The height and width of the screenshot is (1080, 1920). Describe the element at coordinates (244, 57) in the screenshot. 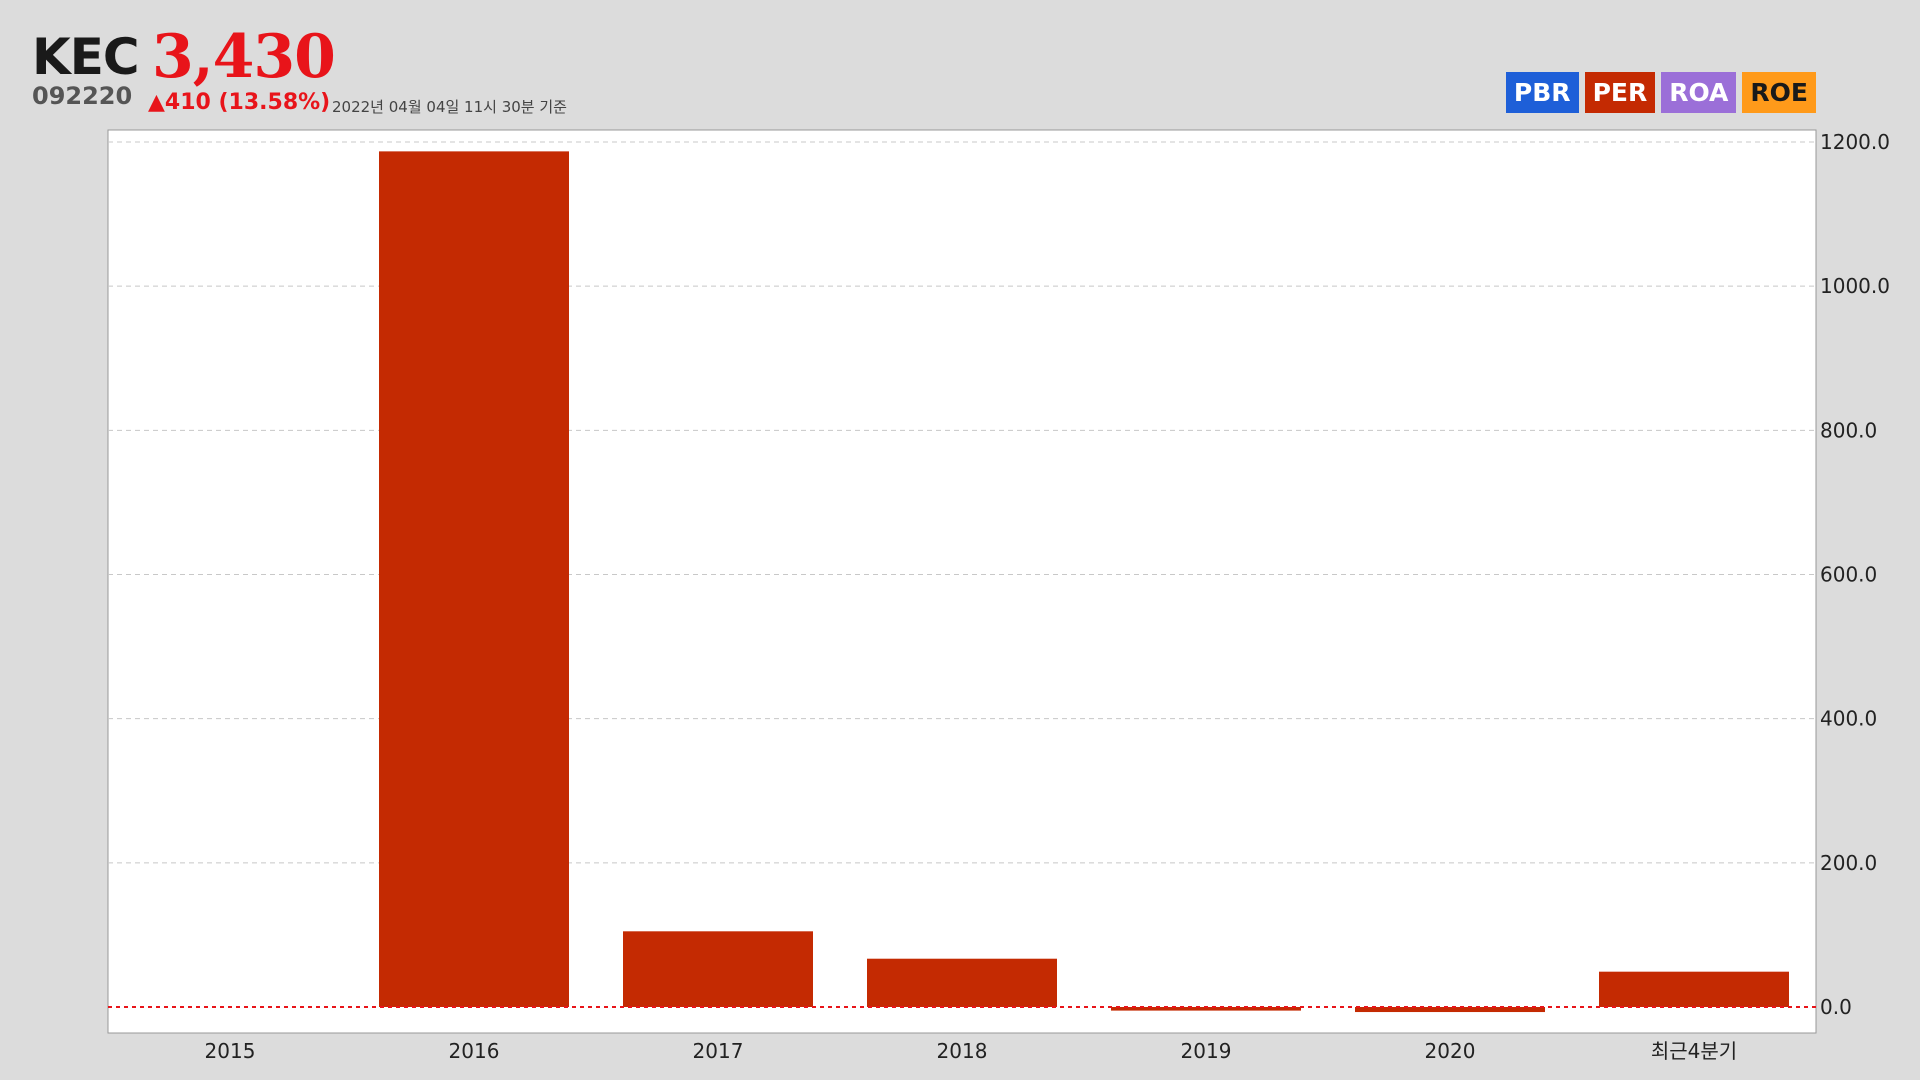

I see `current-price: 3,430` at that location.